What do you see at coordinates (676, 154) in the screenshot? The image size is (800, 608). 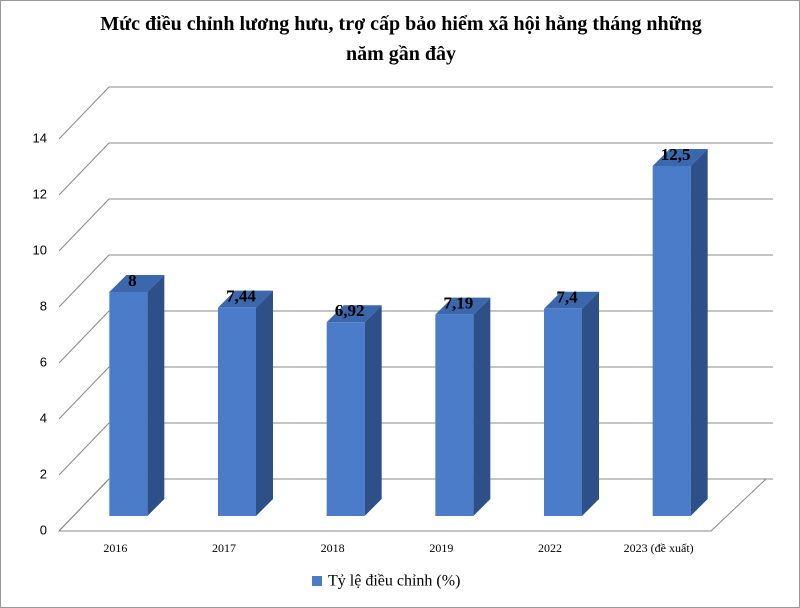 I see `value-label: 12,5` at bounding box center [676, 154].